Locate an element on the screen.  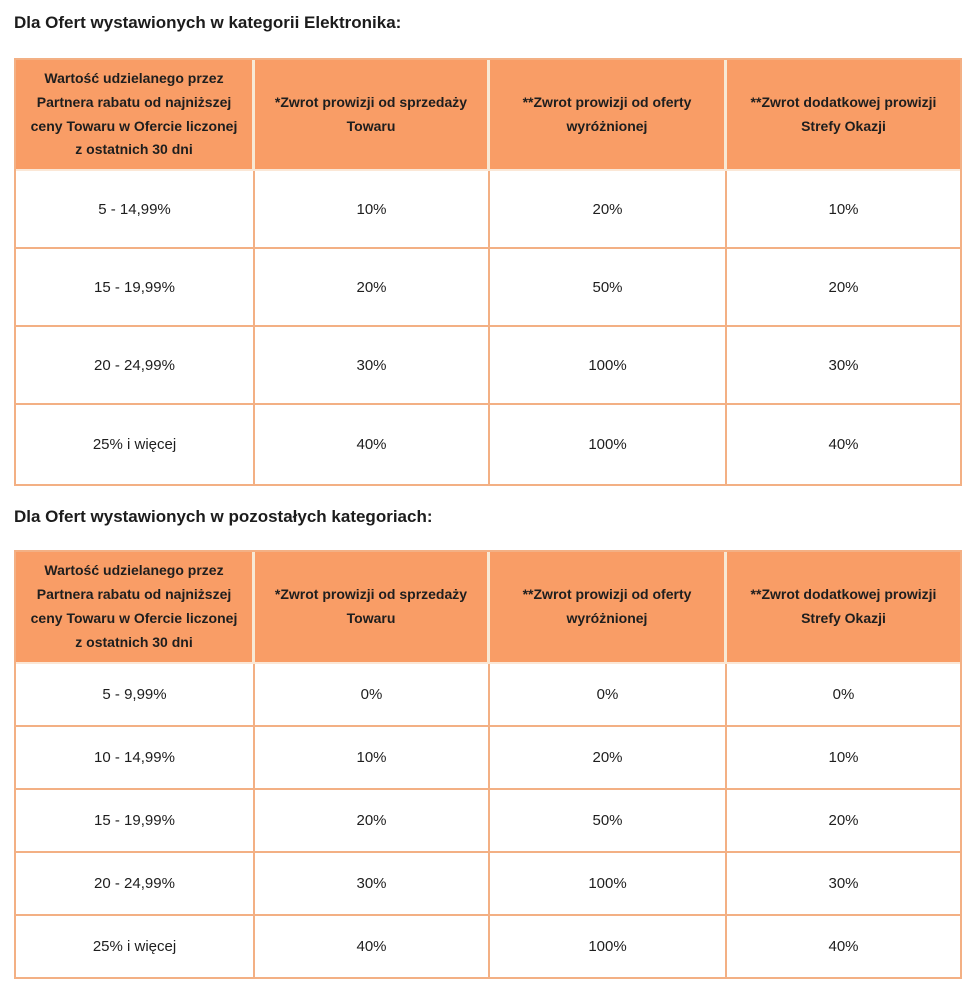
table-cell-rabat: 10 - 14,99% is located at coordinates (135, 758).